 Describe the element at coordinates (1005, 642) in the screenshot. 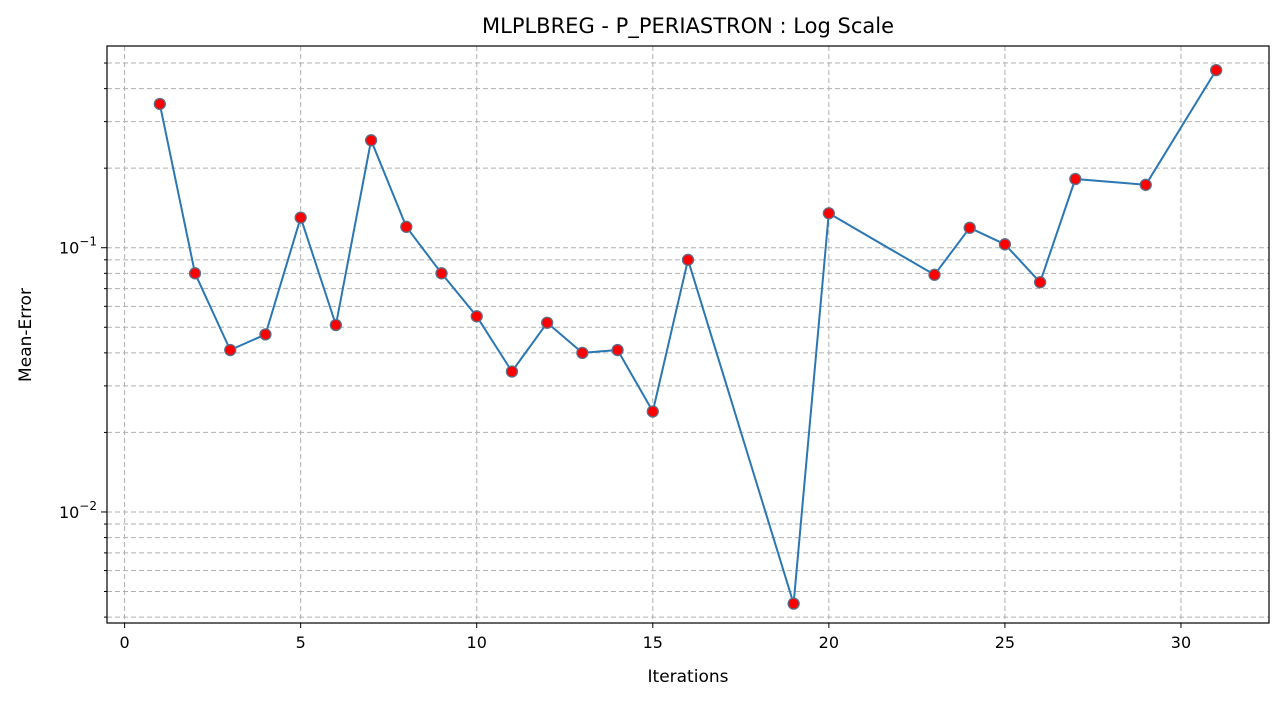

I see `x-tick-label: 25` at that location.